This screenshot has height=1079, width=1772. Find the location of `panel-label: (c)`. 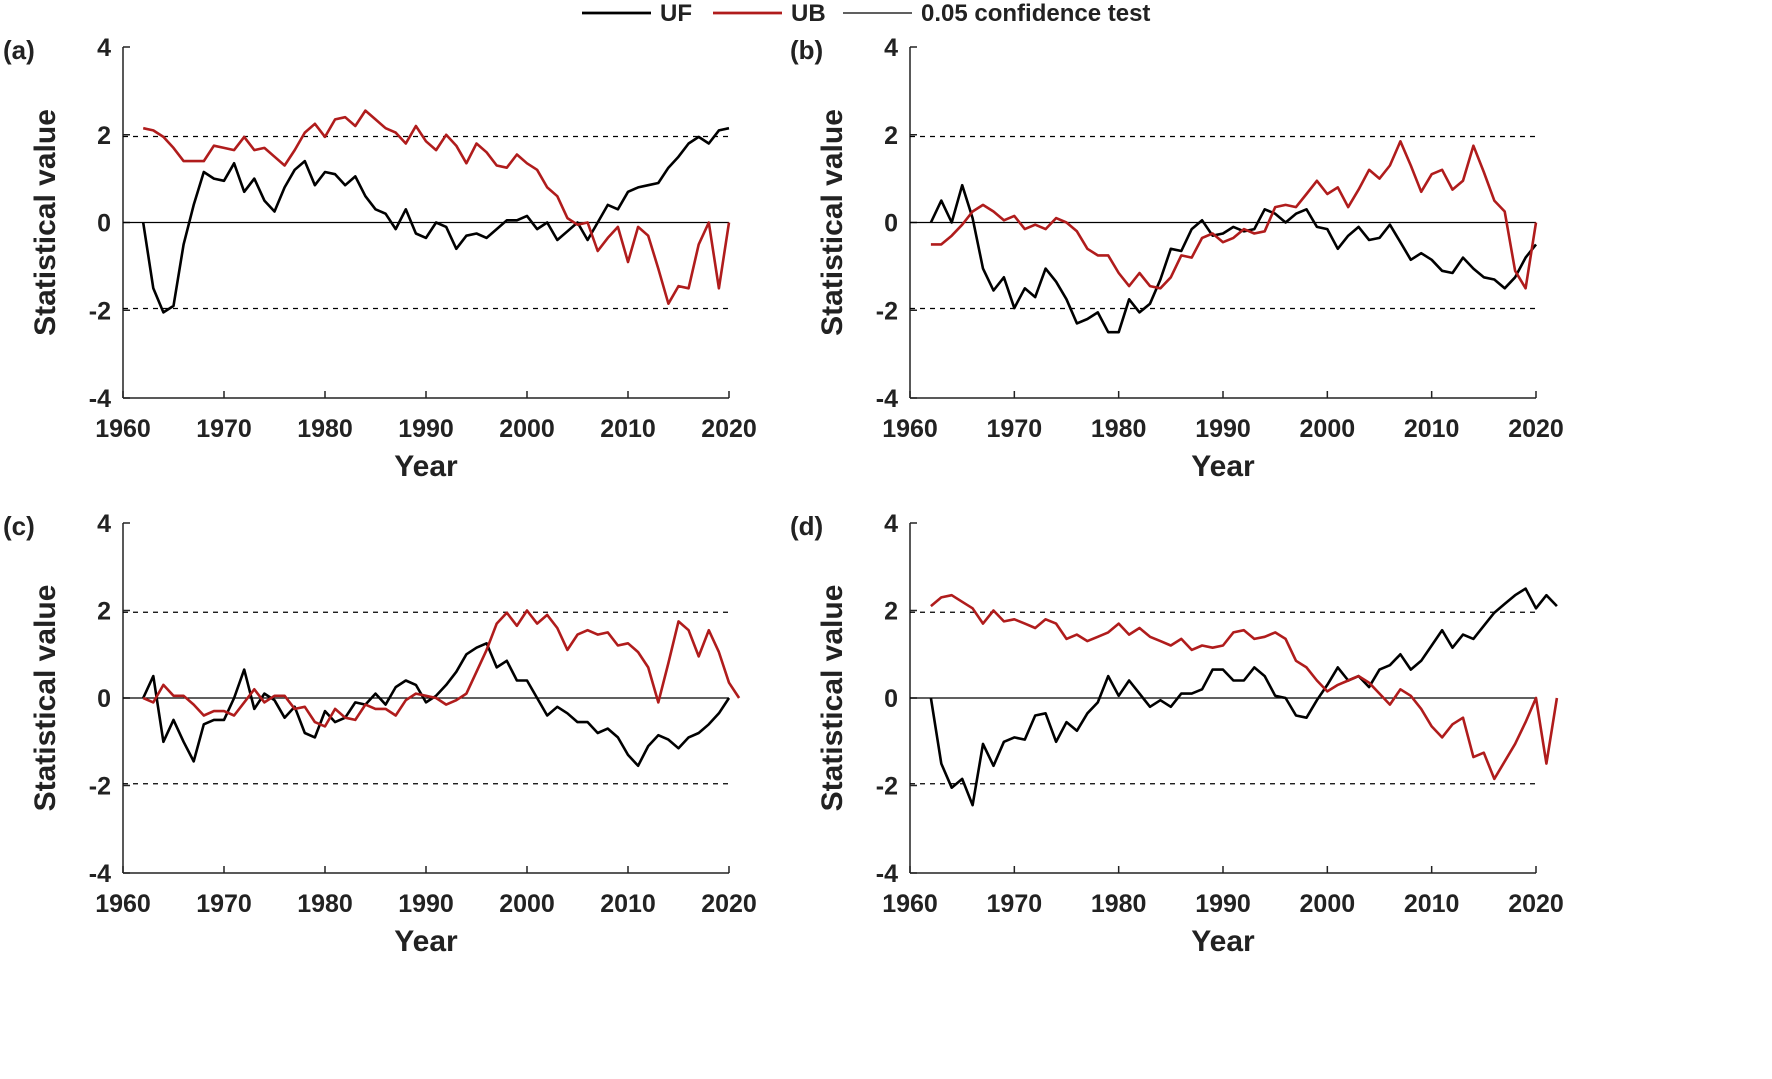

panel-label: (c) is located at coordinates (19, 526).